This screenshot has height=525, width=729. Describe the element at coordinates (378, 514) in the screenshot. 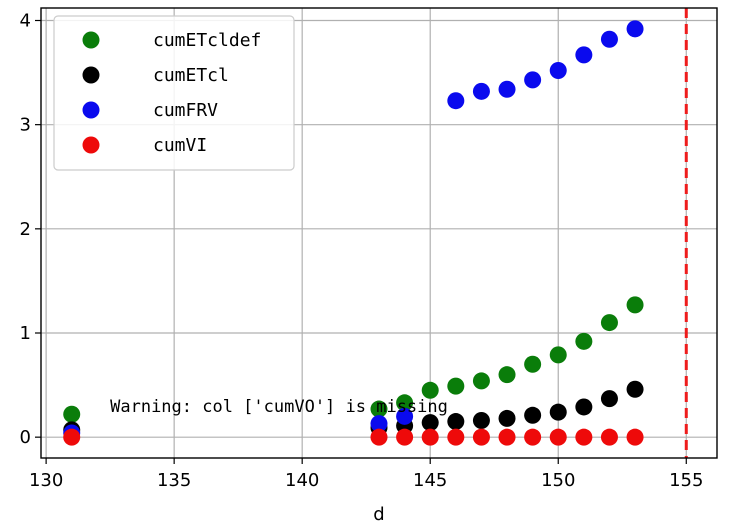

I see `x-axis-label: d` at that location.